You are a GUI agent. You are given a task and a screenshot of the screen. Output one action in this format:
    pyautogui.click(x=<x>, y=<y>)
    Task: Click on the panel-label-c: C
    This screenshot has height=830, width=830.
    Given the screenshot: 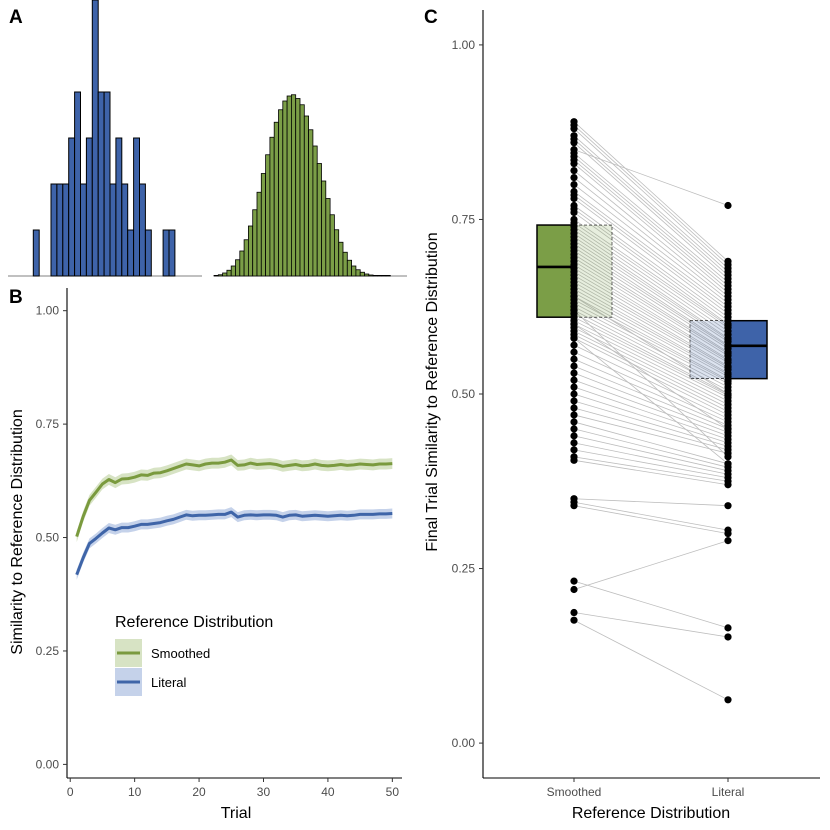 What is the action you would take?
    pyautogui.click(x=431, y=17)
    